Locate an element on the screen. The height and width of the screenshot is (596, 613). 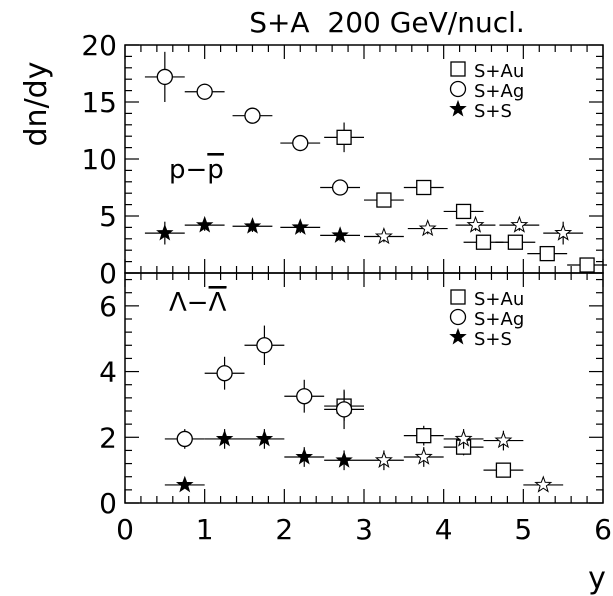
panel-label: Λ−Λ is located at coordinates (198, 303).